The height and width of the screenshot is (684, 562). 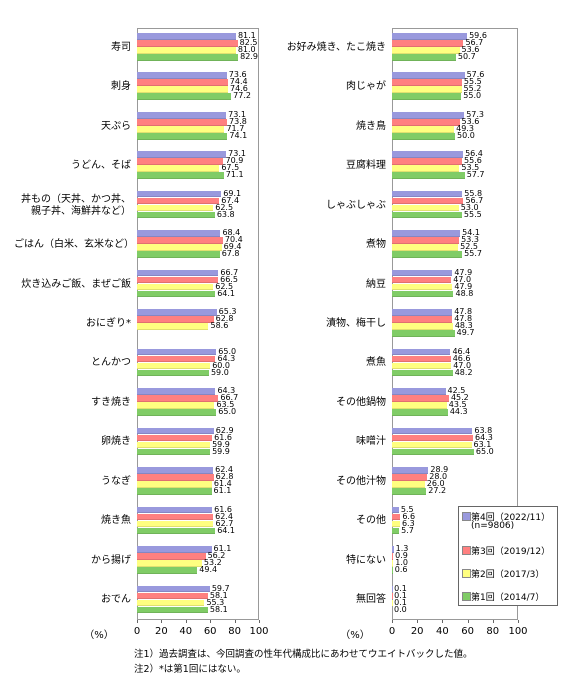 I want to click on category-label: 寿司, so click(x=121, y=47).